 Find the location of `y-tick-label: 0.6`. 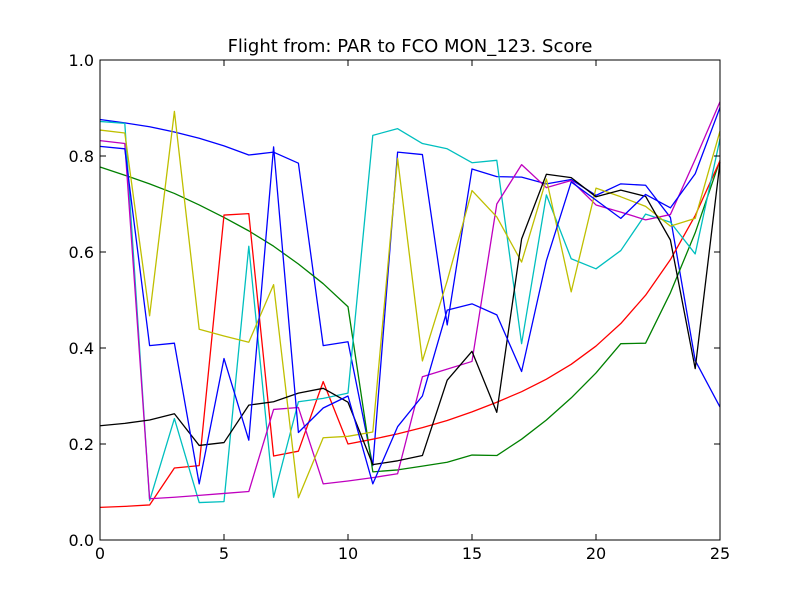

y-tick-label: 0.6 is located at coordinates (81, 252).